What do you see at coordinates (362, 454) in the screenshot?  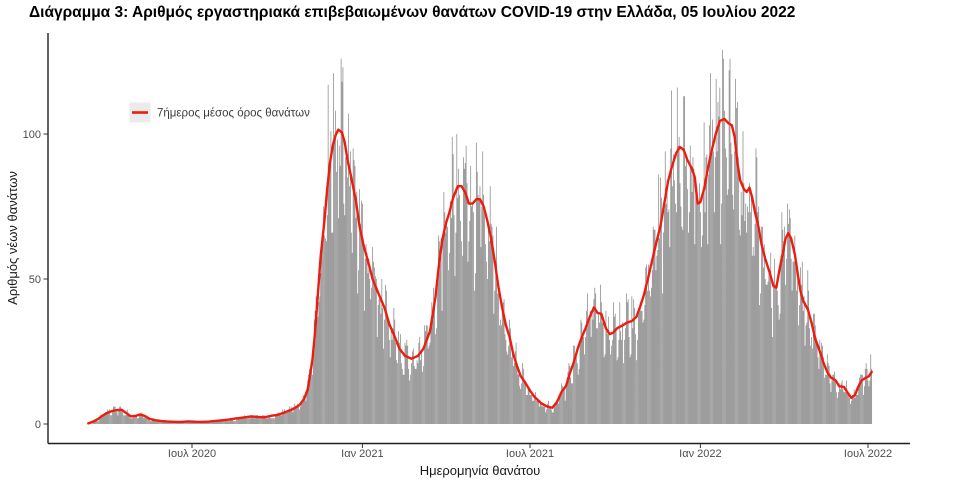 I see `x-tick-label: Ιαν 2021` at bounding box center [362, 454].